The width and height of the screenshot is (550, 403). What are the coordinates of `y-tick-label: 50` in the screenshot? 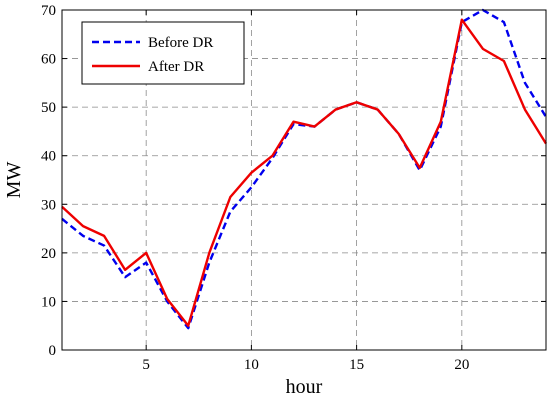 It's located at (48, 108).